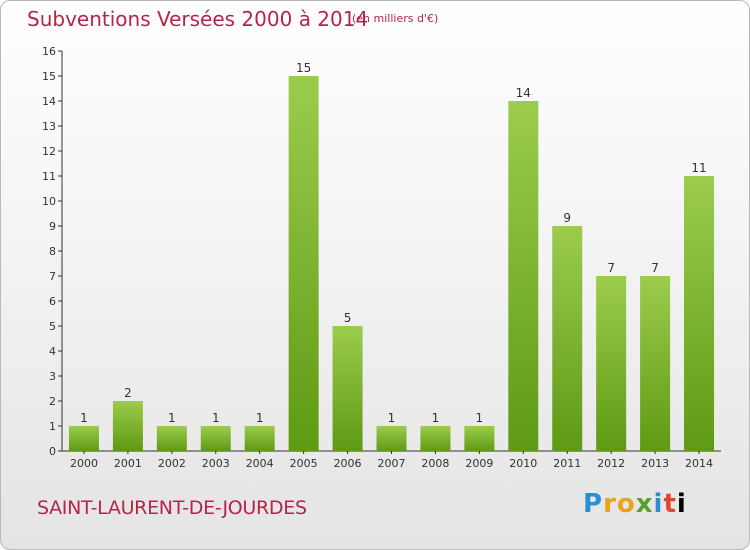 The width and height of the screenshot is (750, 550). What do you see at coordinates (52, 426) in the screenshot?
I see `y-tick-label: 1` at bounding box center [52, 426].